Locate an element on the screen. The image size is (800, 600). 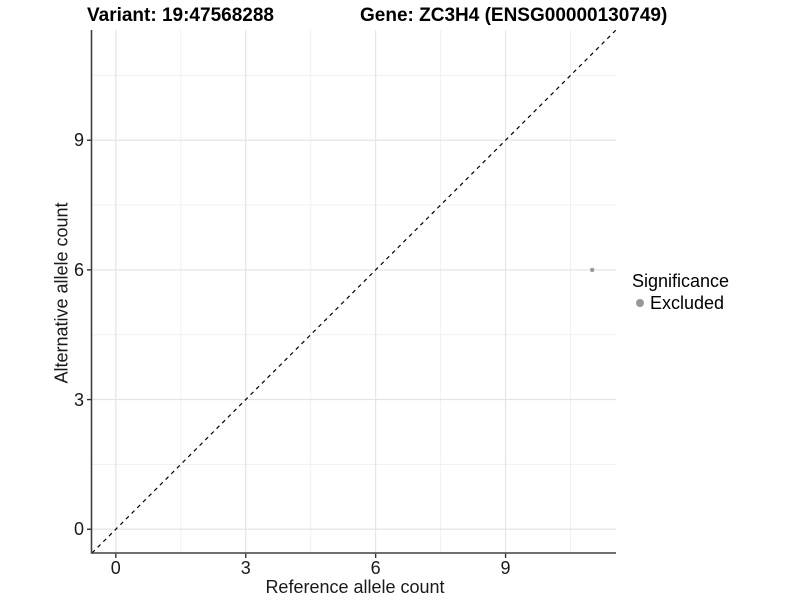
y-tick-label: 6 is located at coordinates (78, 269).